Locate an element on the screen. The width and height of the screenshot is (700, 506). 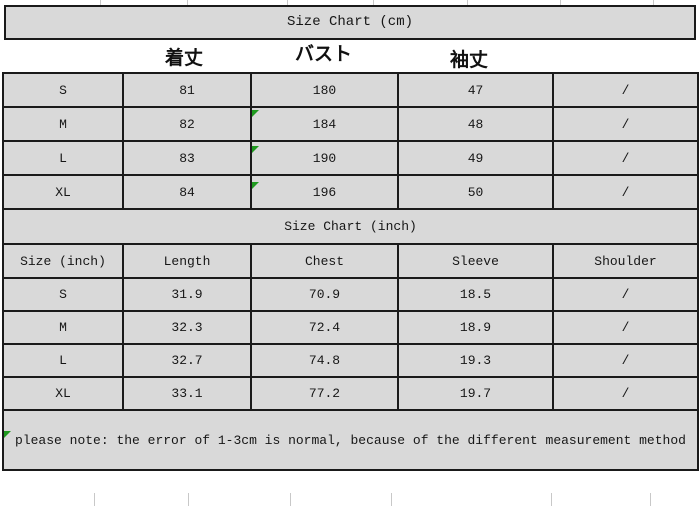
cm-chest-cell: 184 is located at coordinates (324, 124).